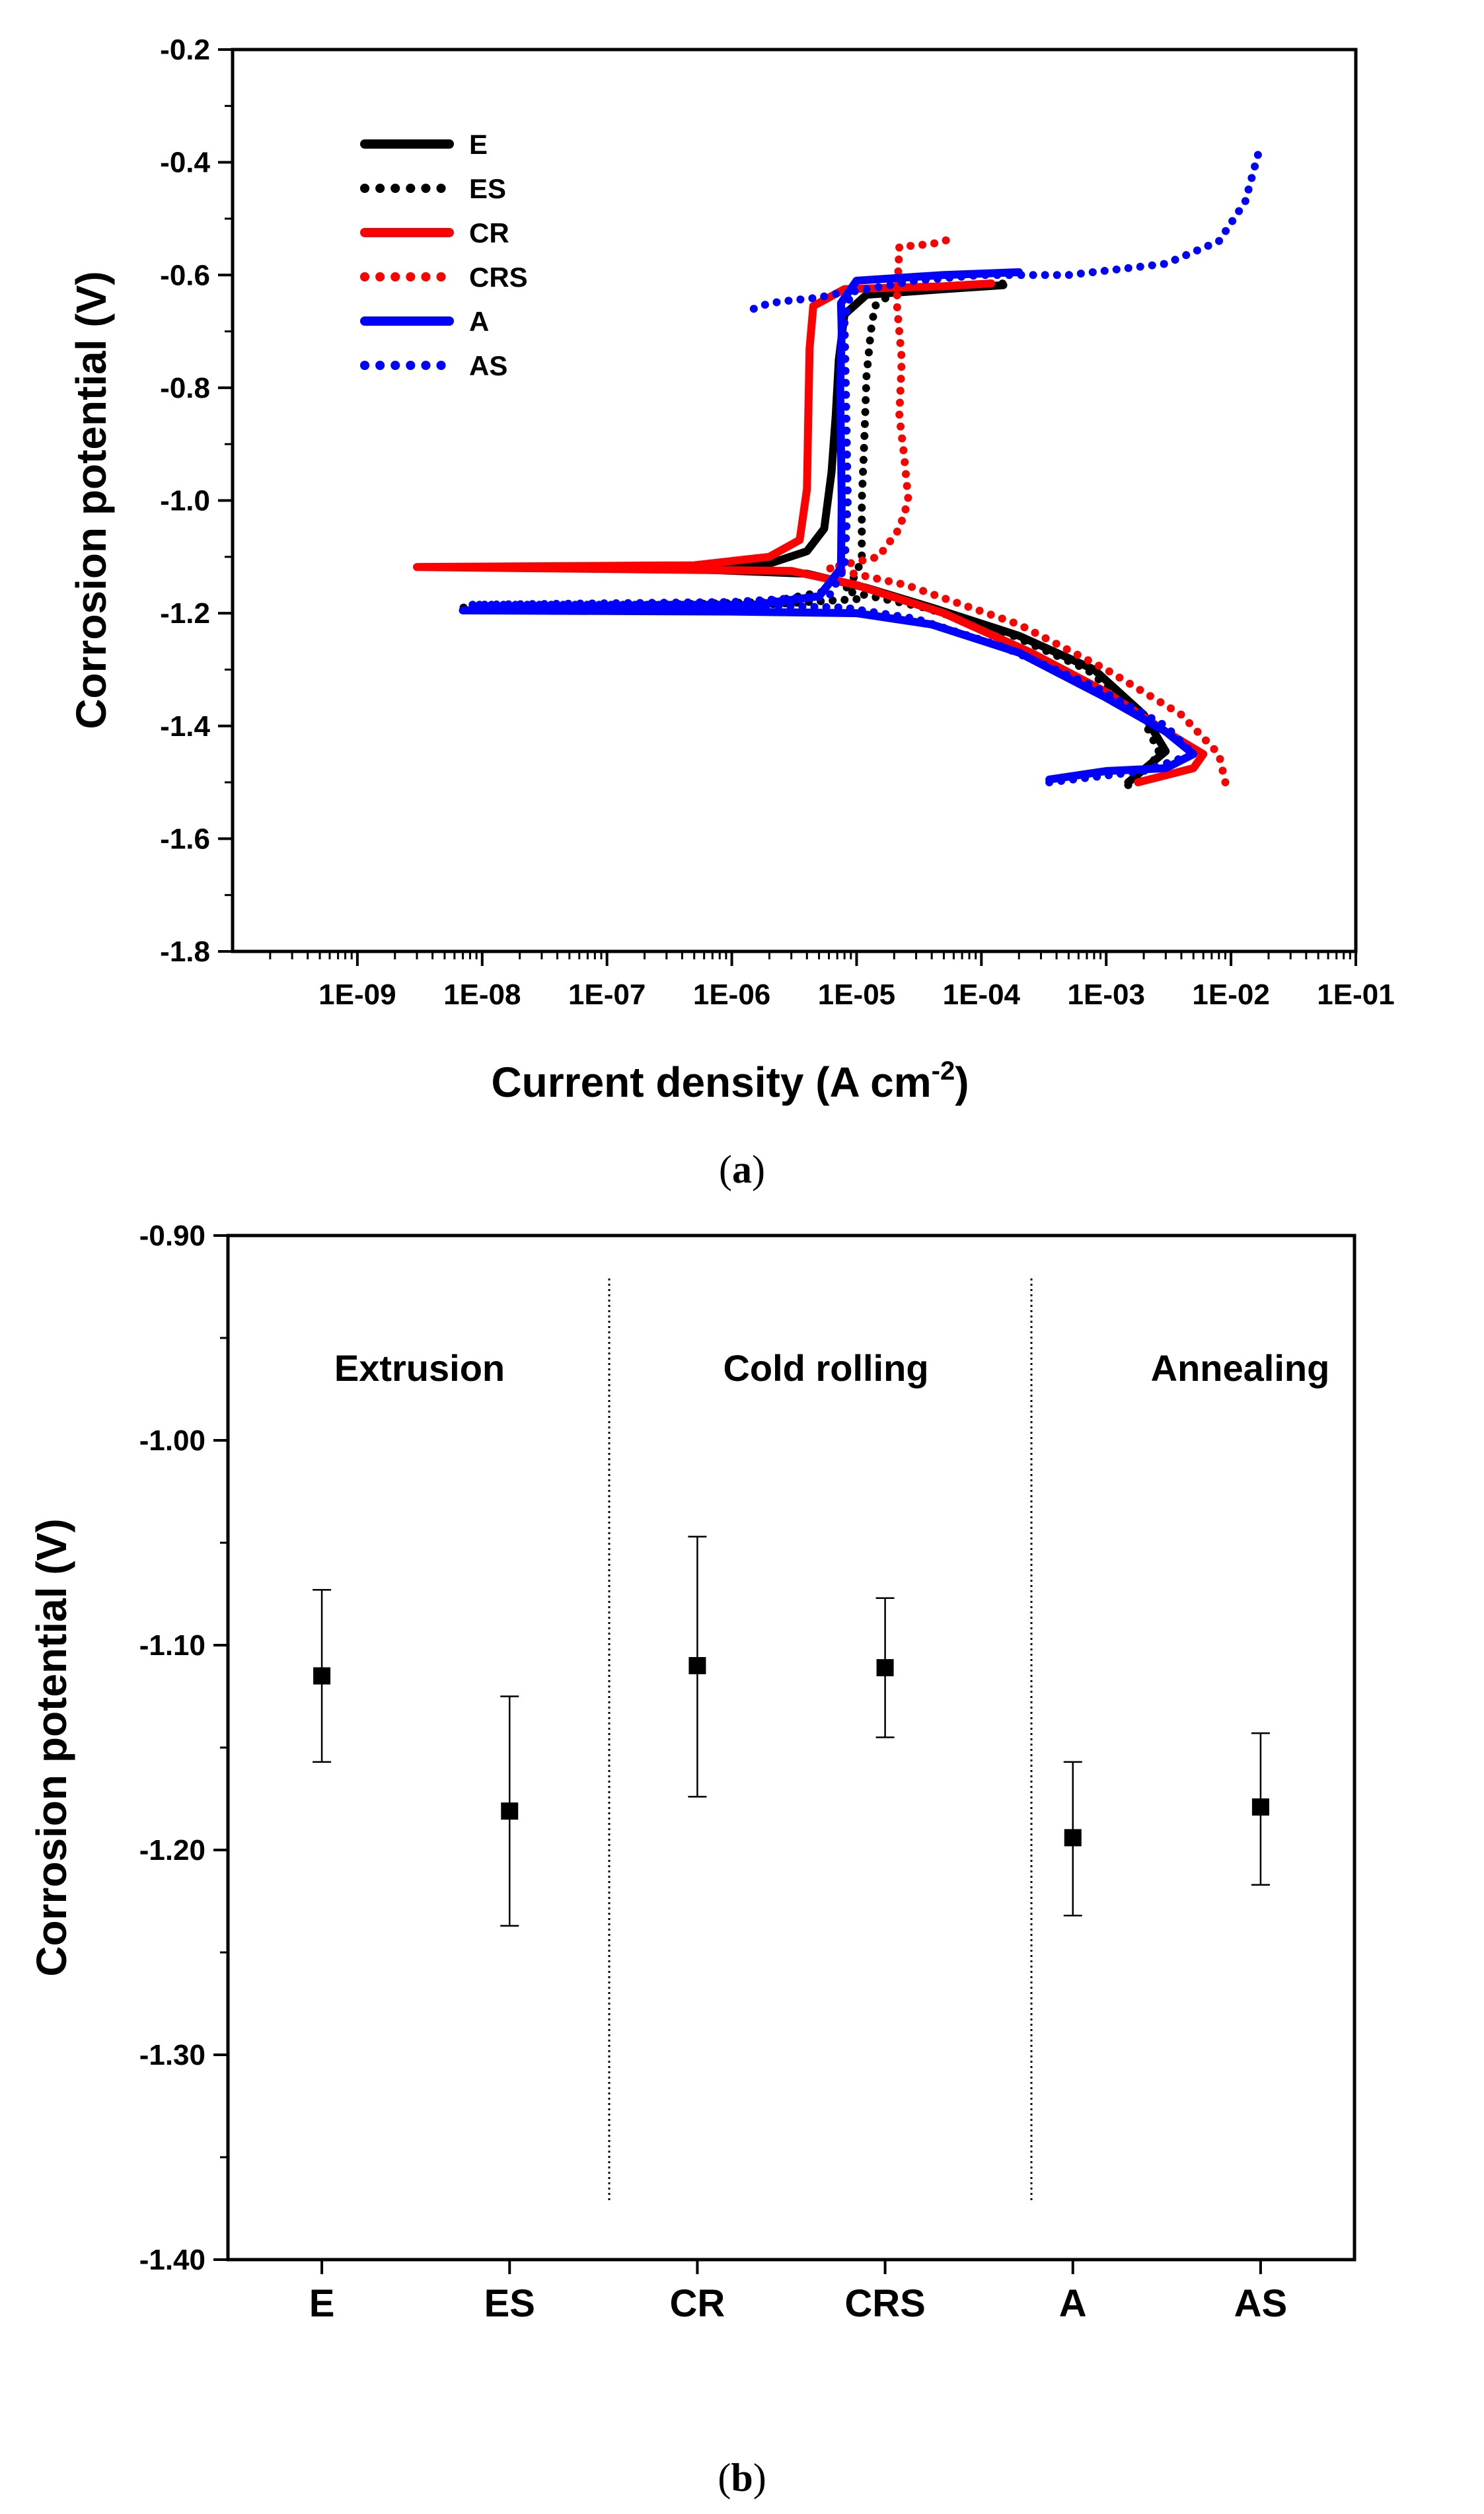 Image resolution: width=1484 pixels, height=2514 pixels. I want to click on legend-label-es: ES, so click(488, 188).